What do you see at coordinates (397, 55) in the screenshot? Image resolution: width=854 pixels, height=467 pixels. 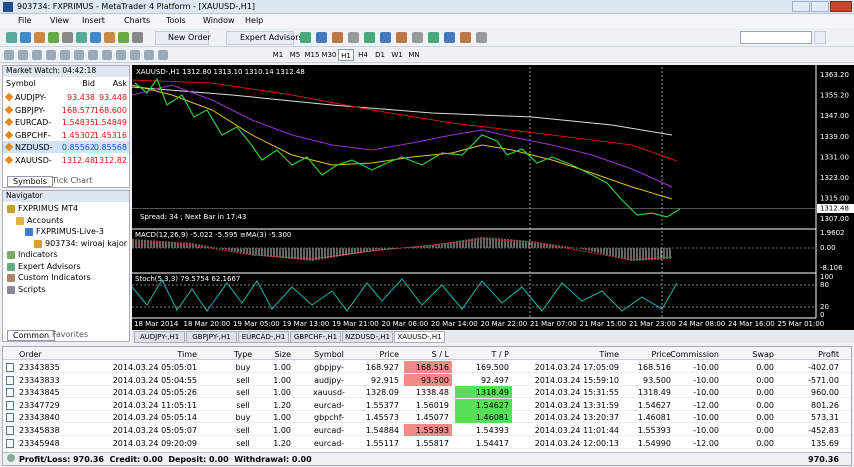 I see `timeframe-button: W1` at bounding box center [397, 55].